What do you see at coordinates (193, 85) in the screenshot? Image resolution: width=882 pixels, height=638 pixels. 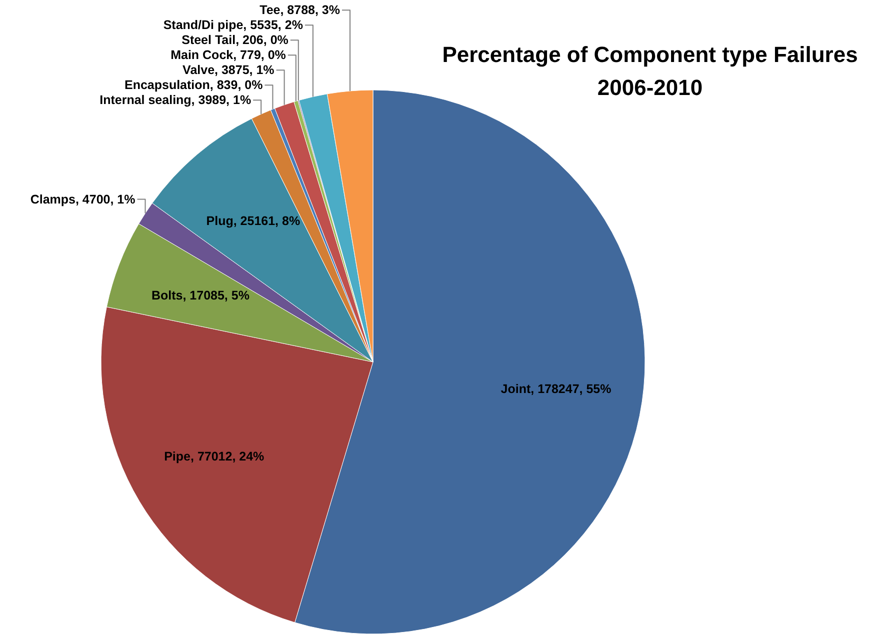 I see `slice-label: Encapsulation, 839, 0%` at bounding box center [193, 85].